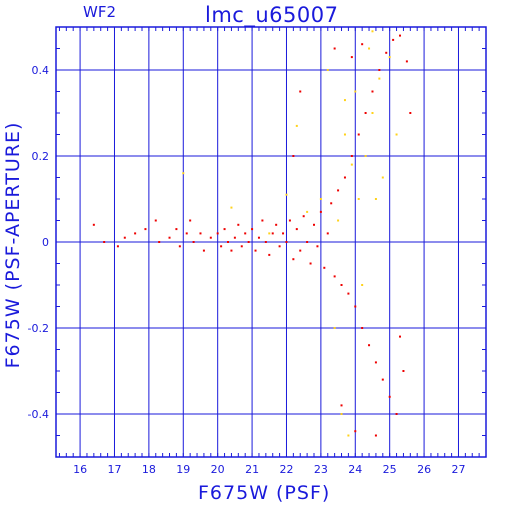 The width and height of the screenshot is (512, 512). Describe the element at coordinates (390, 469) in the screenshot. I see `x-tick-label: 25` at that location.